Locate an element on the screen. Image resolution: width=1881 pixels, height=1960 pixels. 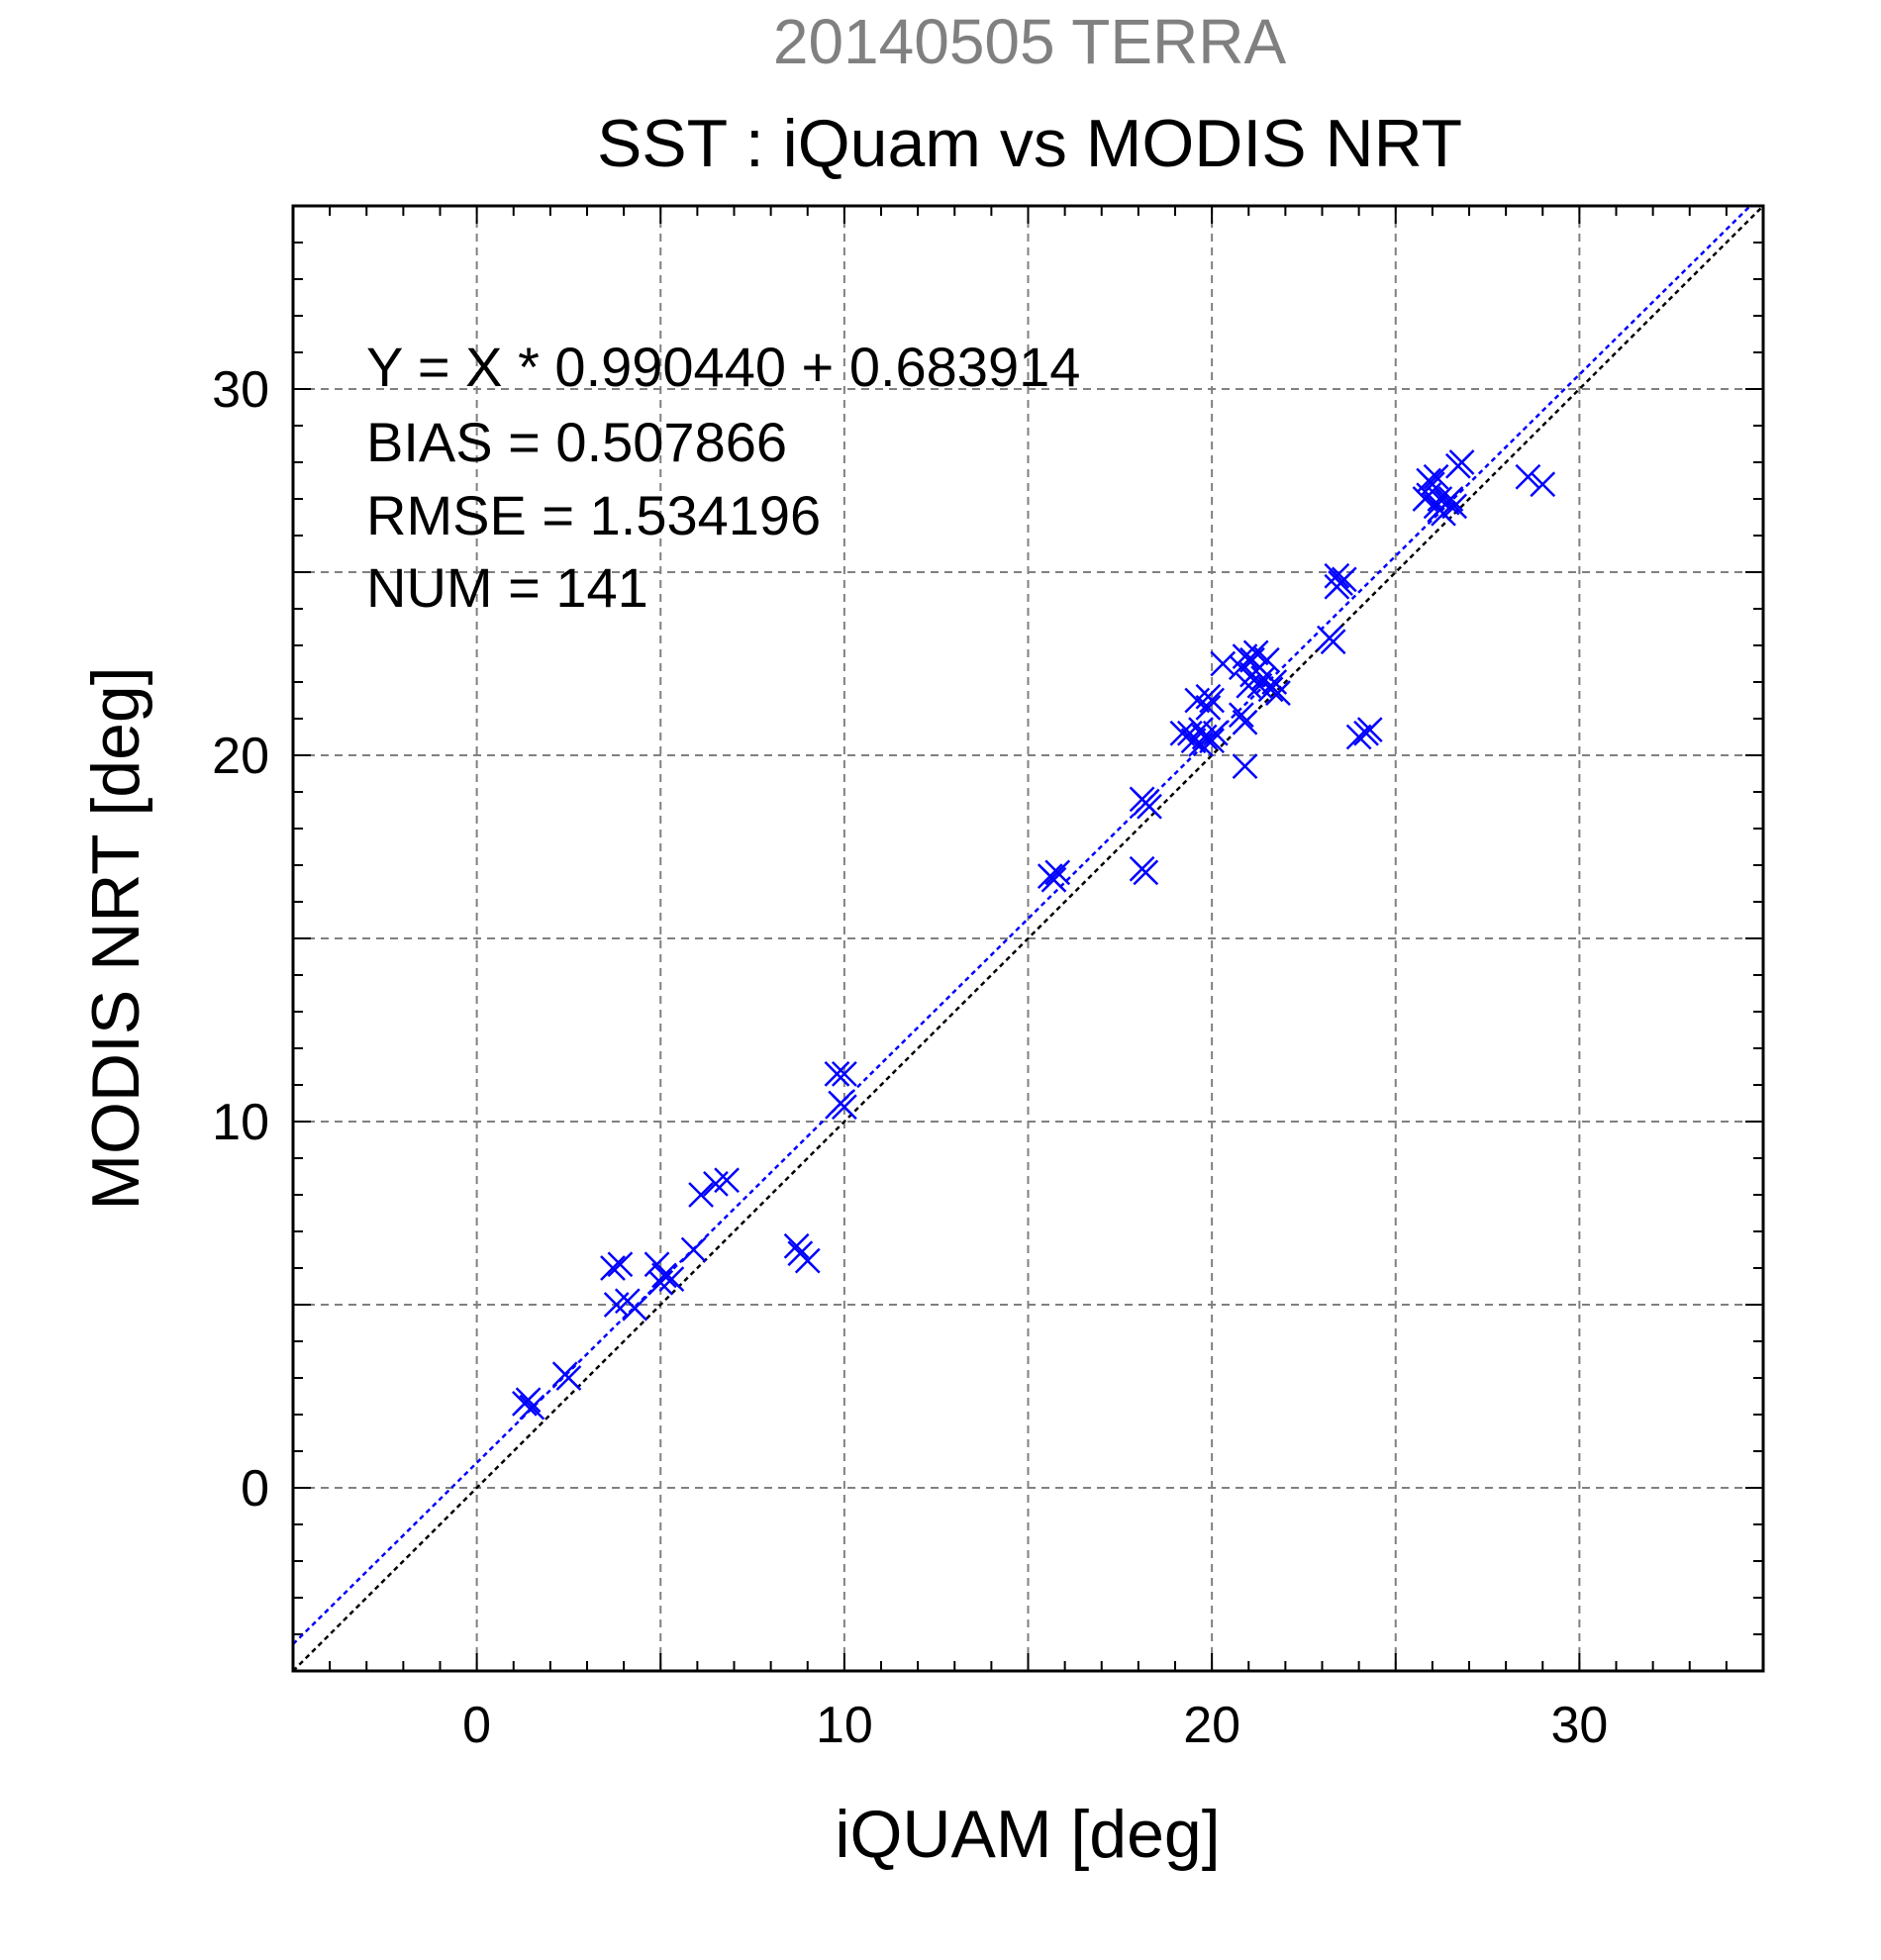
stat-equation: Y = X * 0.990440 + 0.683914 is located at coordinates (723, 367).